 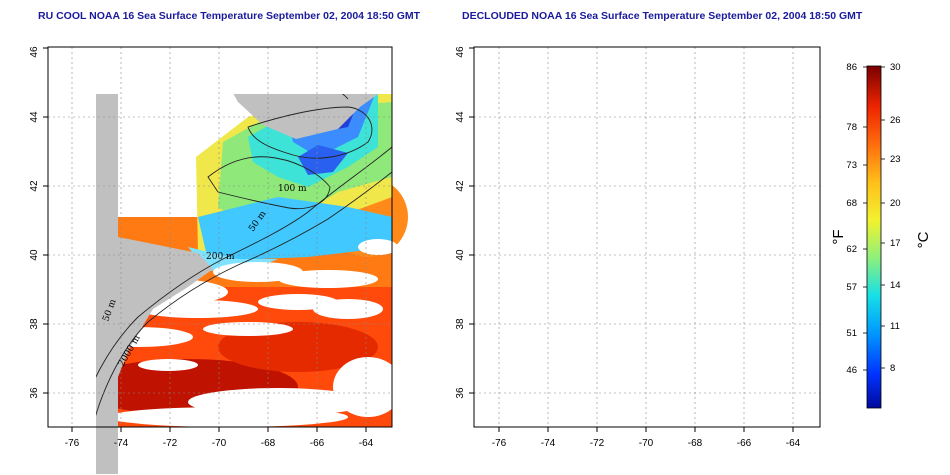 I want to click on left-lat-label: 42, so click(x=34, y=186).